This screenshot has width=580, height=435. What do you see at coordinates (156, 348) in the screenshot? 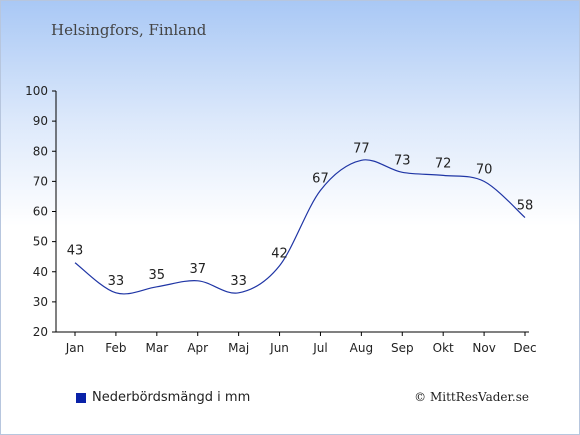
I see `x-tick-label: Mar` at bounding box center [156, 348].